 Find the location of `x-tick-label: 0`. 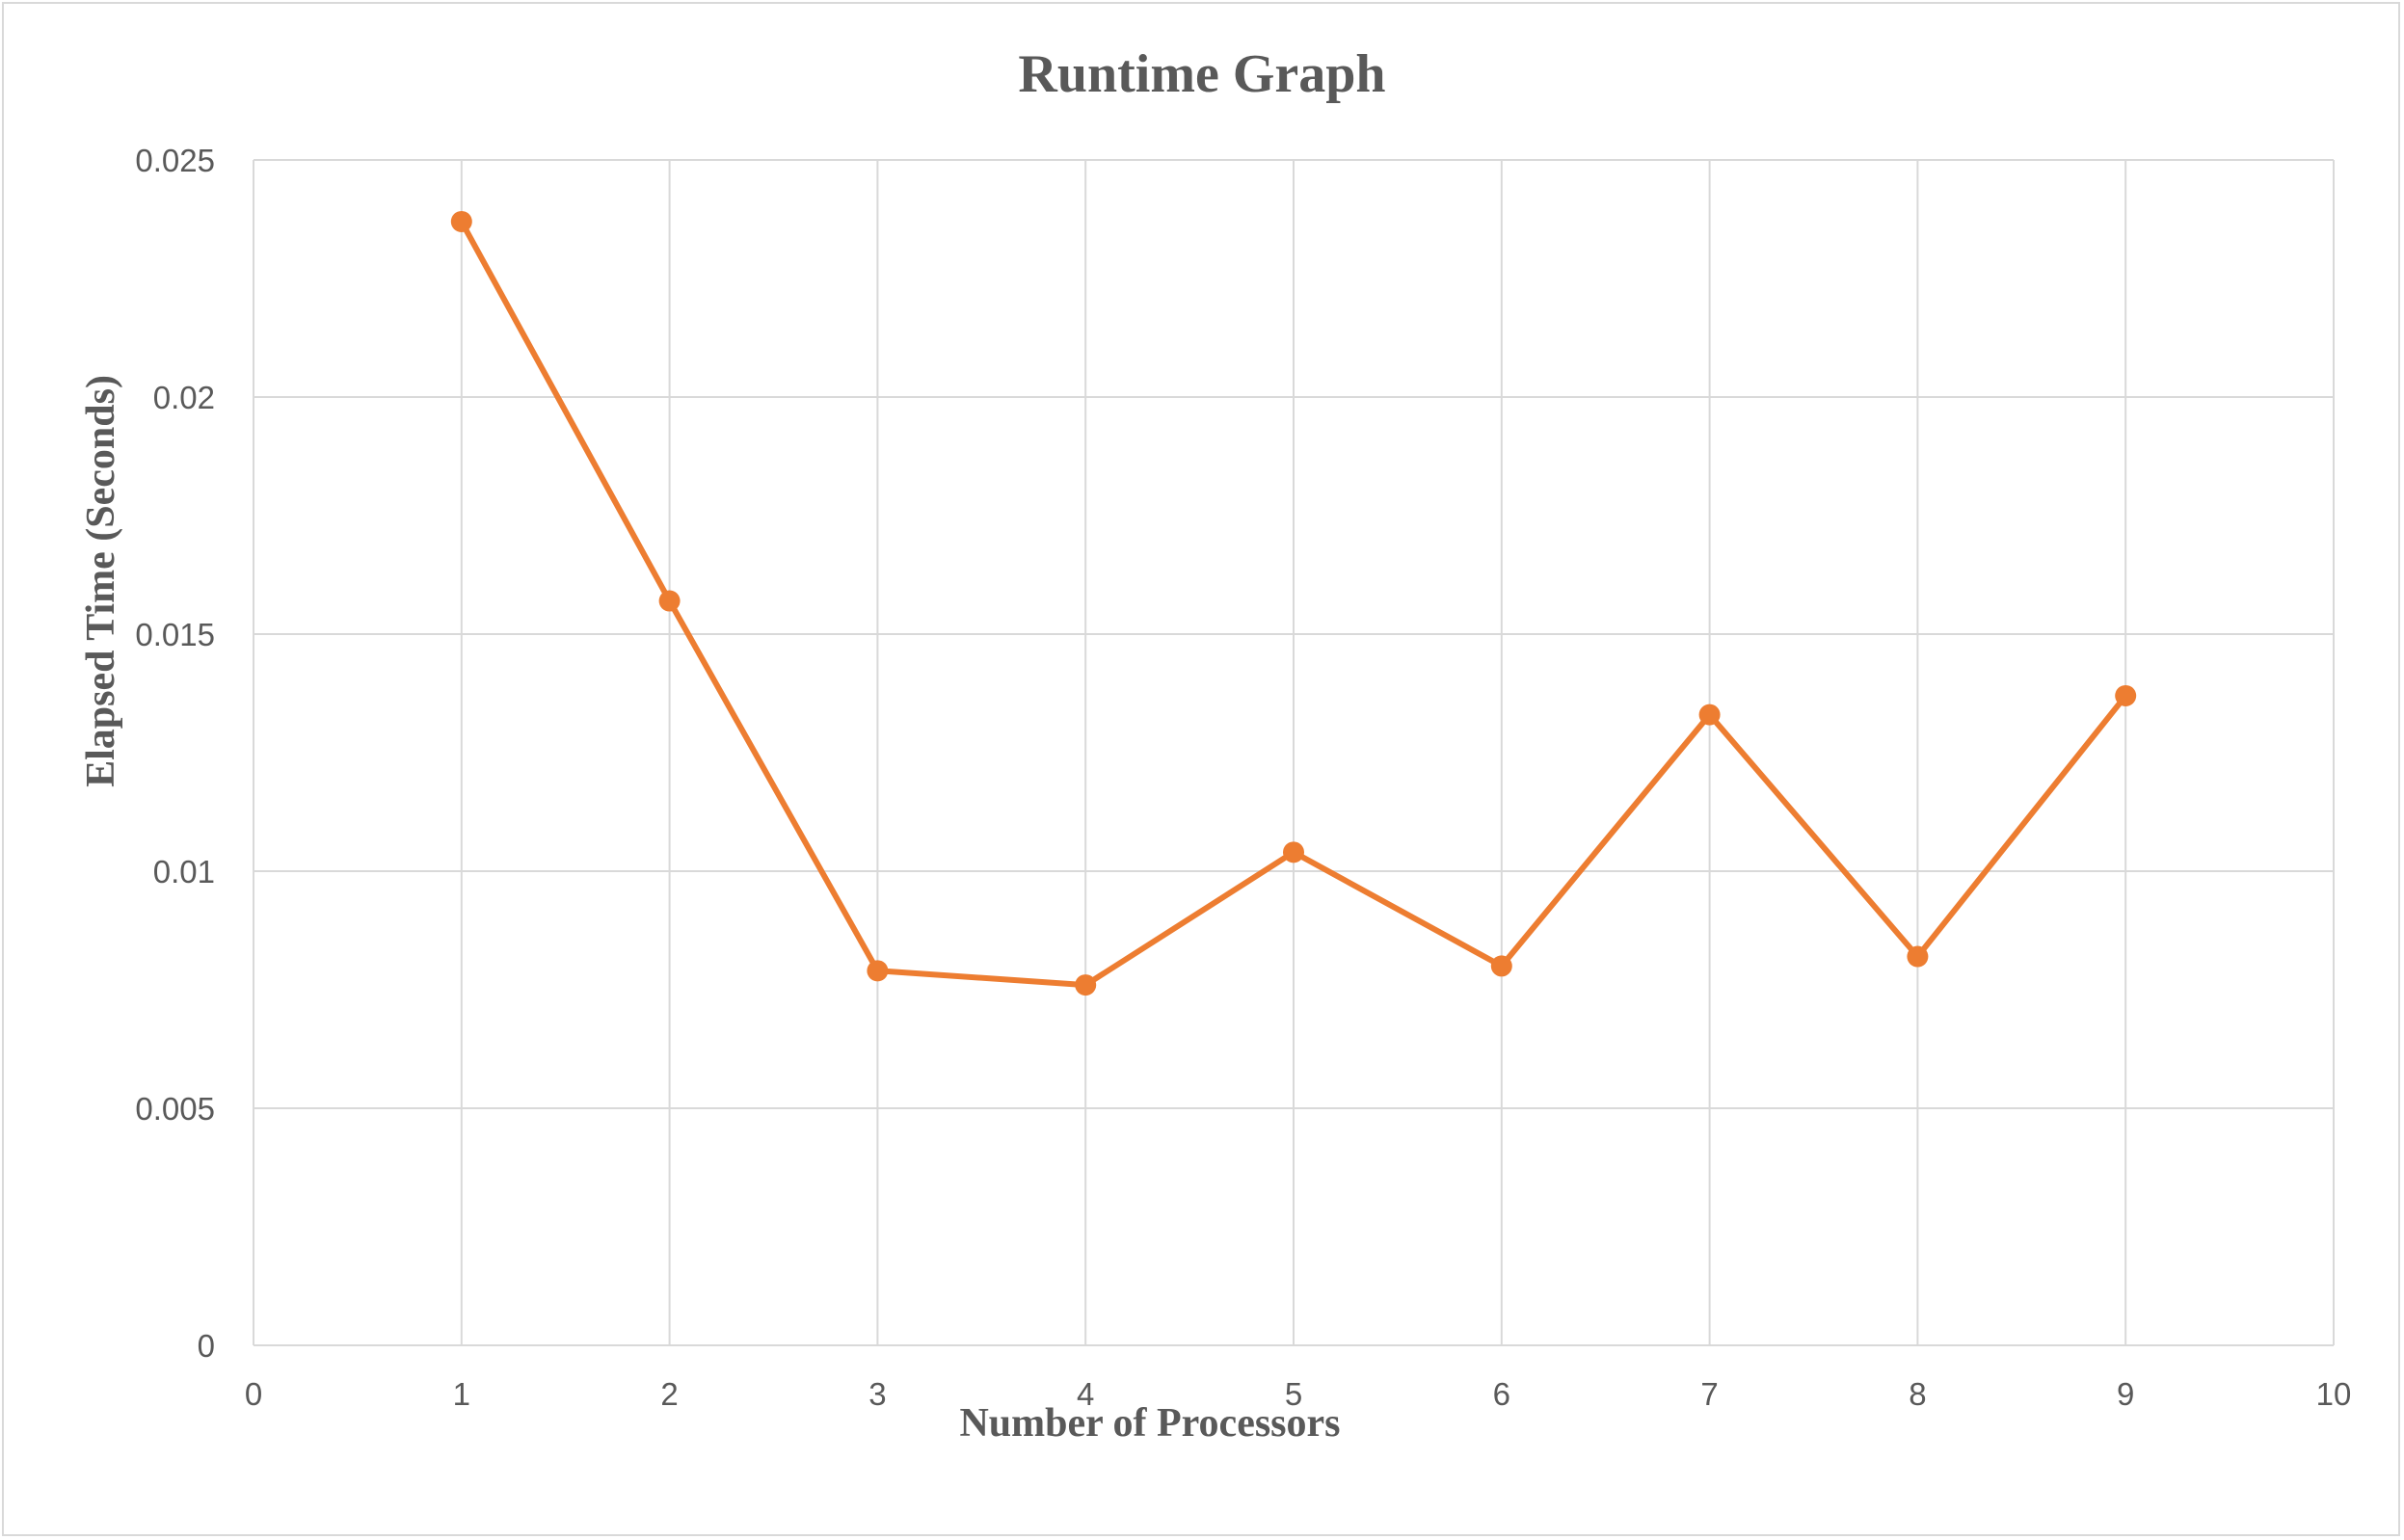

x-tick-label: 0 is located at coordinates (253, 1394).